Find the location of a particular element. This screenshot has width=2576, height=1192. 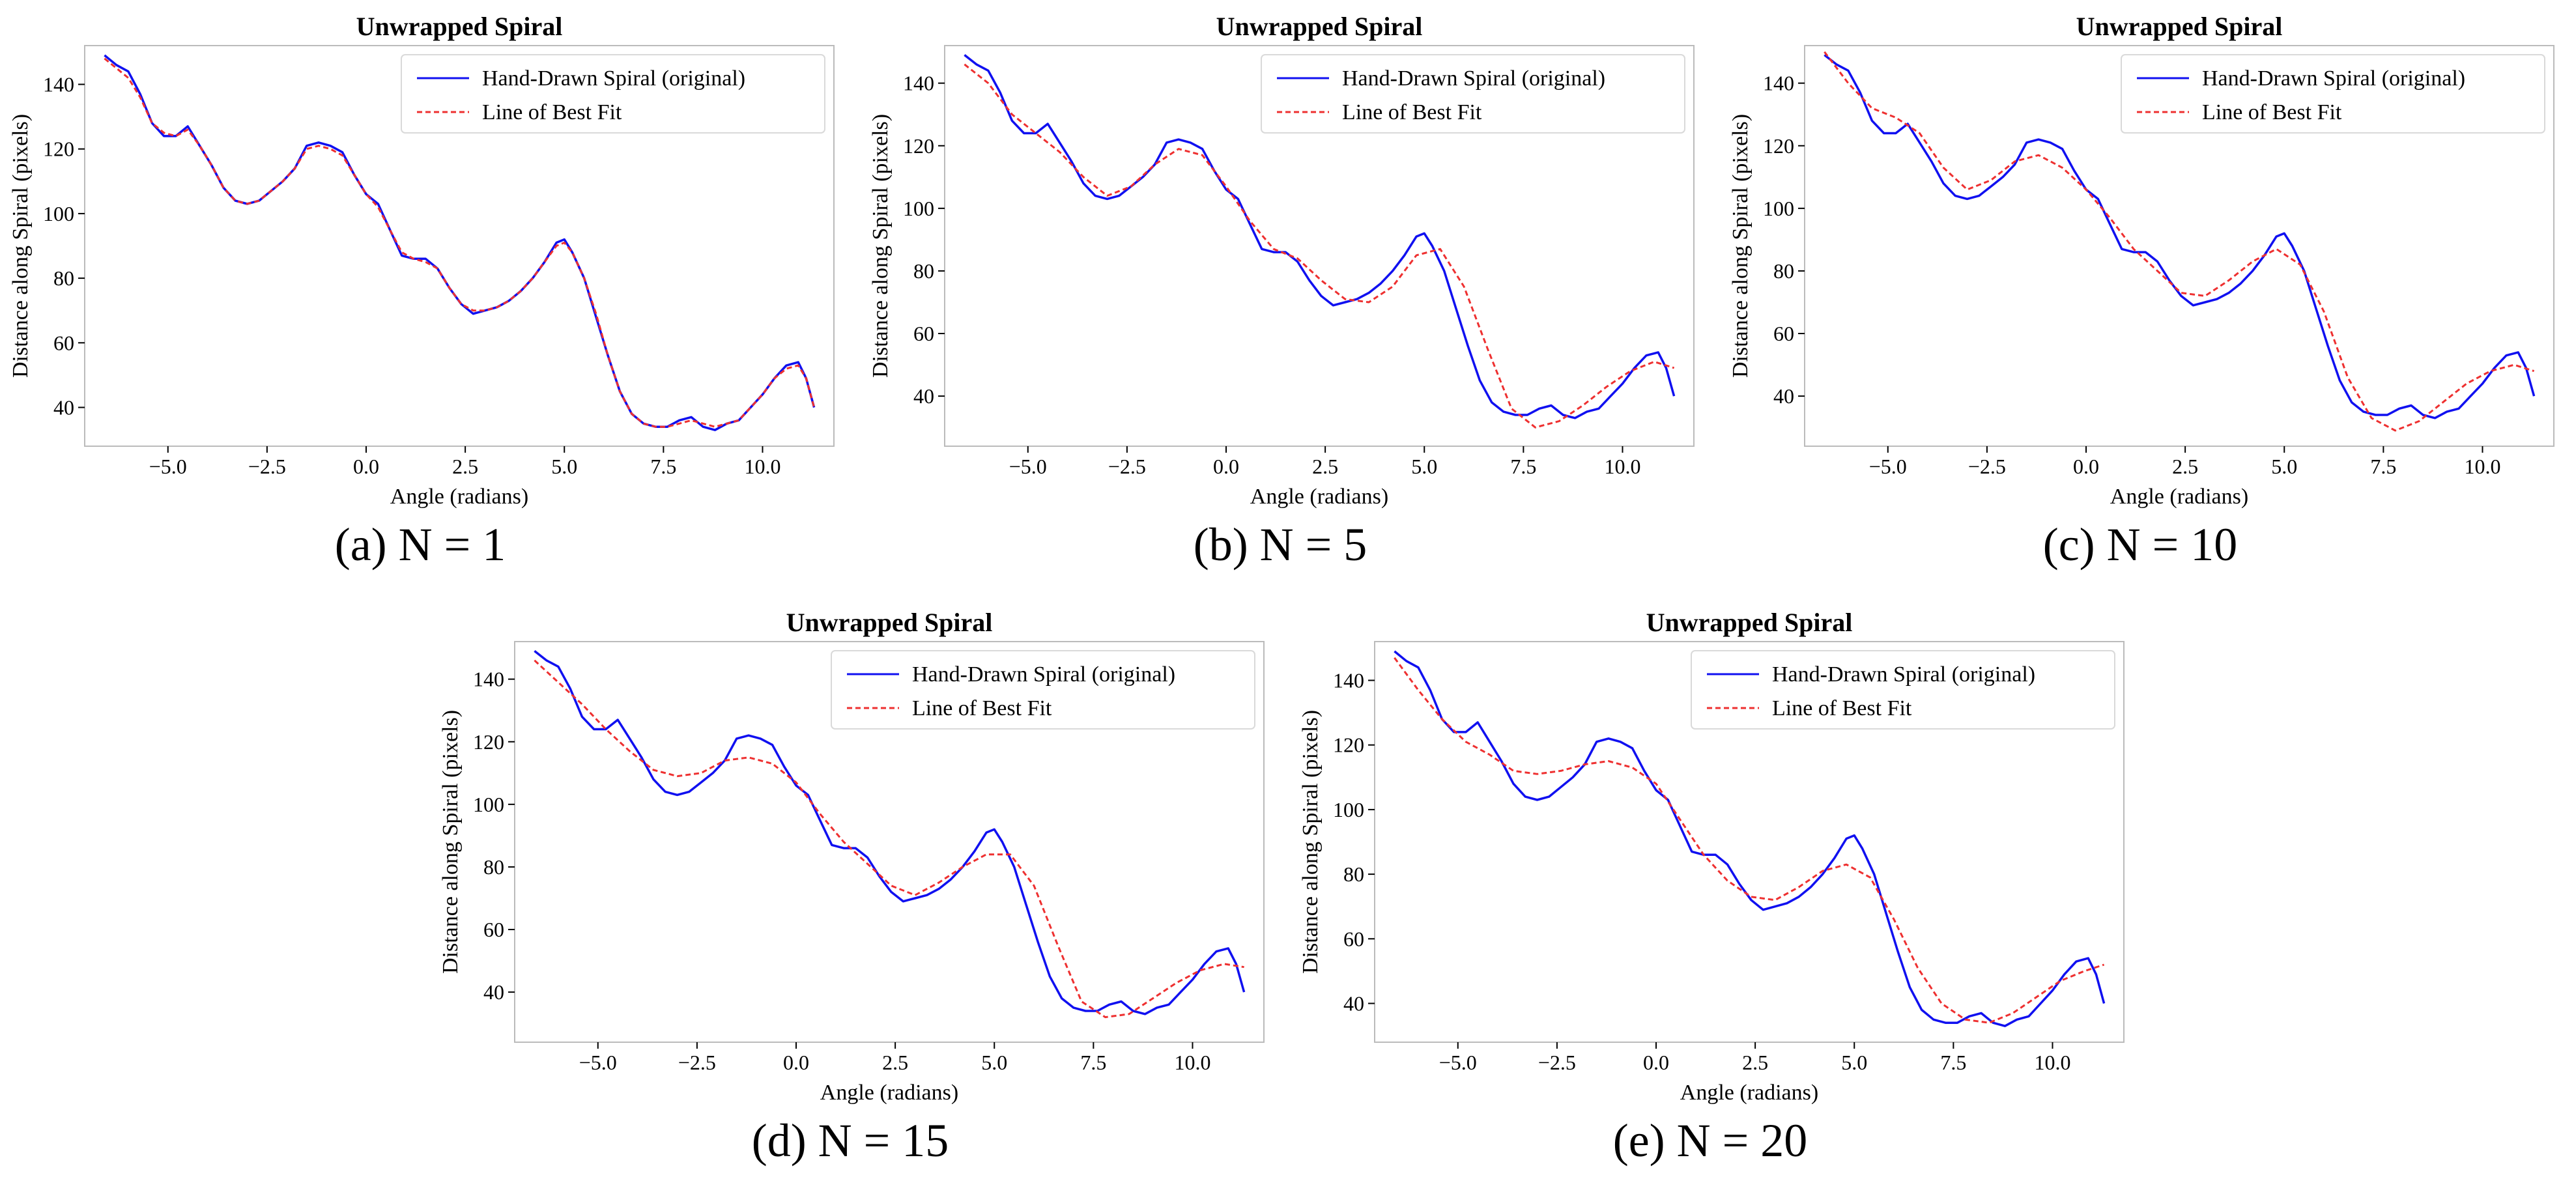

caption-b: (b) N = 5 is located at coordinates (1280, 544).